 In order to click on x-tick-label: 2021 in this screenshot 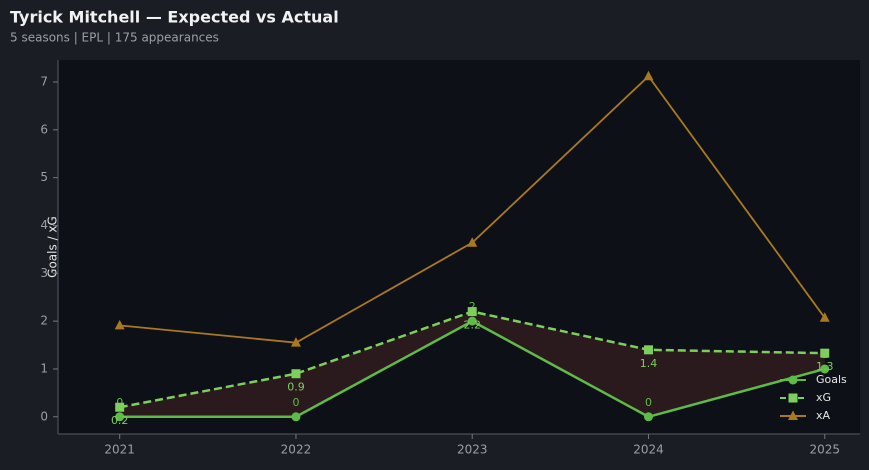, I will do `click(119, 450)`.